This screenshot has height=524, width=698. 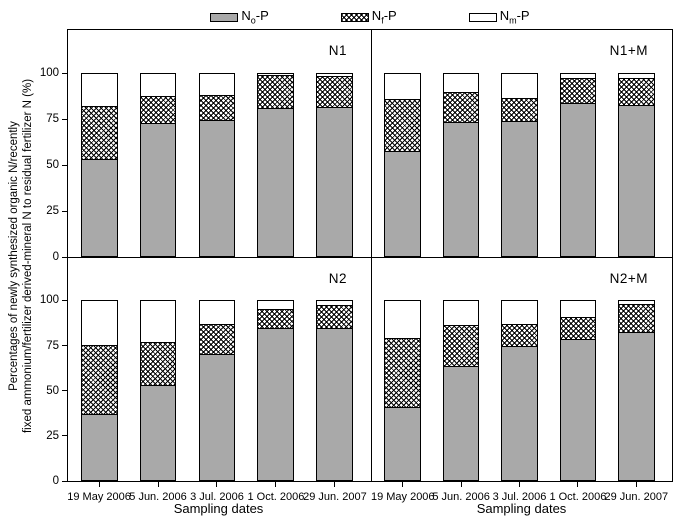 I want to click on legend-swatch-white-icon, so click(x=482, y=17).